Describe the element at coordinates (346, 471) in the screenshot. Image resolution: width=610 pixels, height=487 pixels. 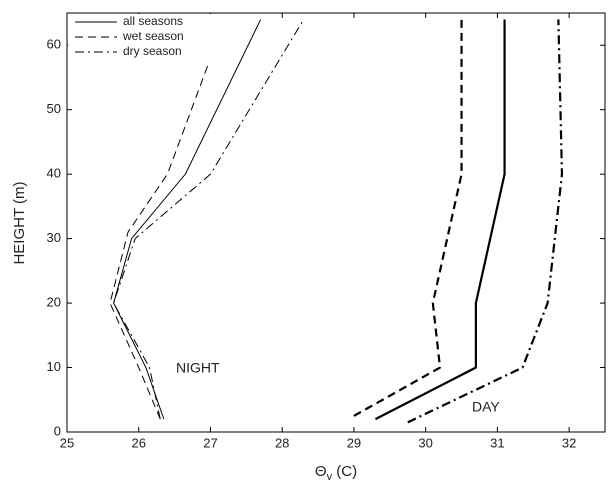
I see `x-label-unit: (C)` at that location.